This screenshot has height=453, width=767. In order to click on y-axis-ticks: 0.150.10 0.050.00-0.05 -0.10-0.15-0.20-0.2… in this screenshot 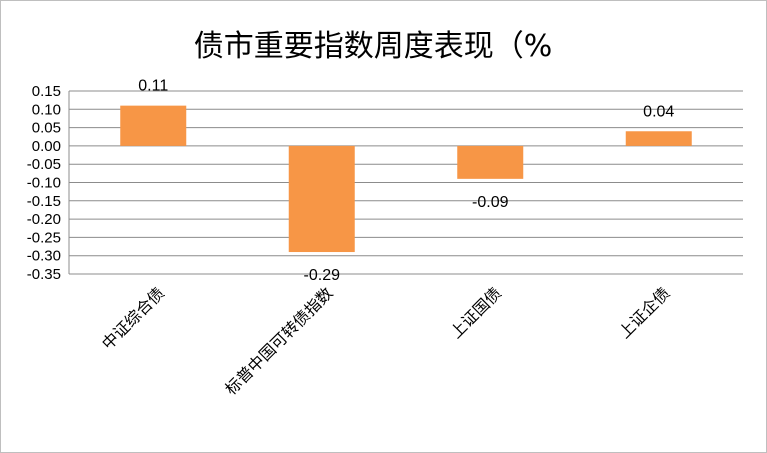, I will do `click(44, 183)`.